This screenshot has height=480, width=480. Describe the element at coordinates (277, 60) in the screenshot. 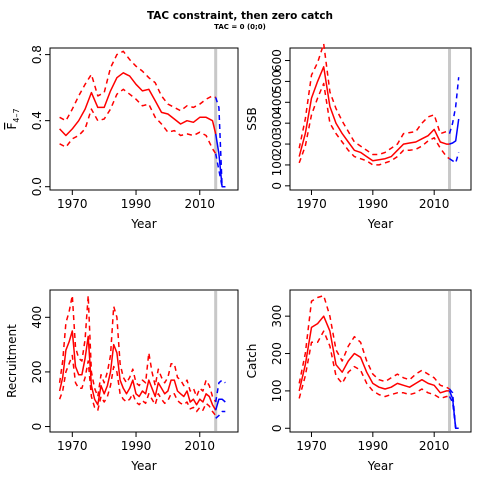

I see `ssb-y-tick-label: 600` at that location.